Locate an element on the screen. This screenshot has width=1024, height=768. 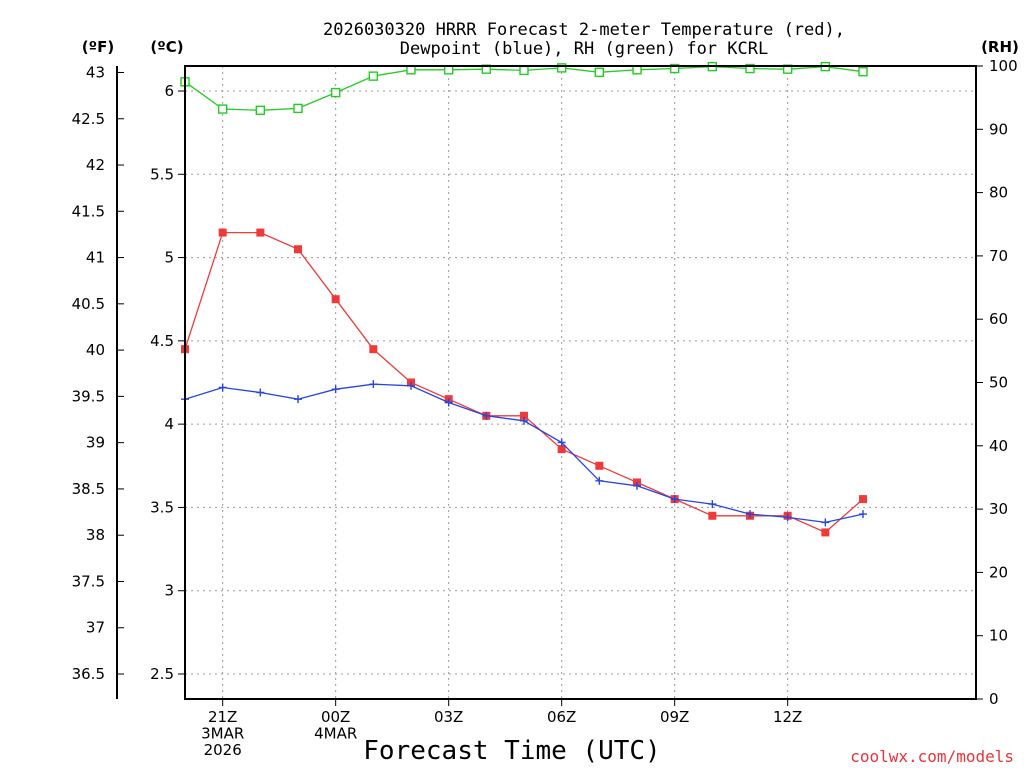
rh-tick-label: 10 is located at coordinates (998, 636).